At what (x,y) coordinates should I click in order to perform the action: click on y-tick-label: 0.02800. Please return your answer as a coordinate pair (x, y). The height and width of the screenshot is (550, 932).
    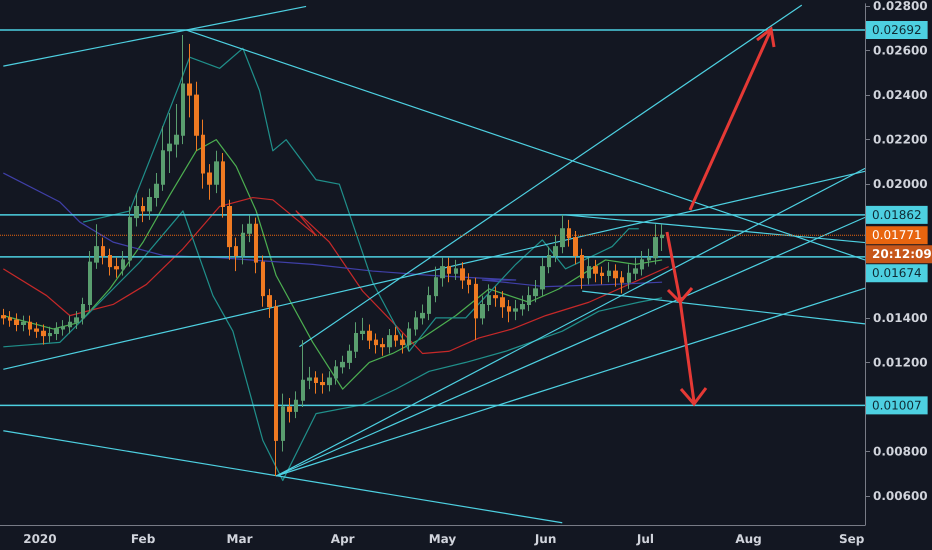
    Looking at the image, I should click on (900, 6).